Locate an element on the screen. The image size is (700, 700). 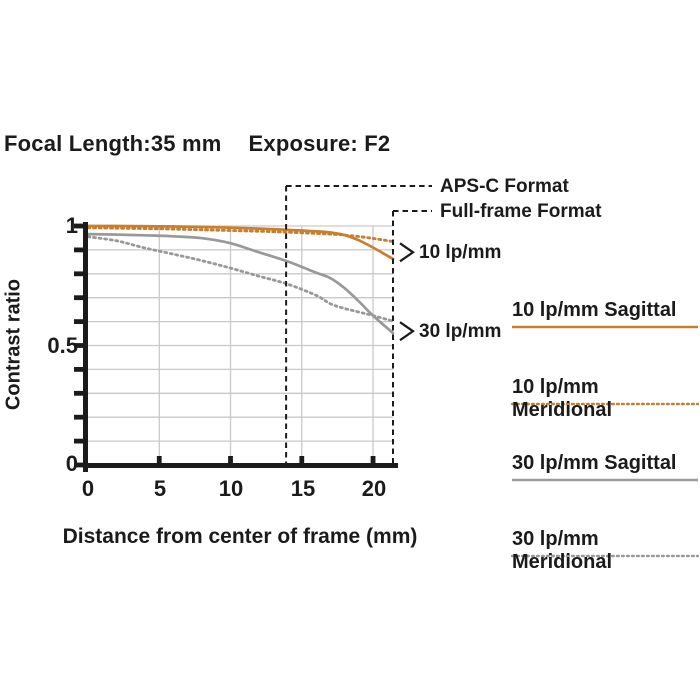
focal-length-label: Focal Length:35 mm is located at coordinates (113, 143).